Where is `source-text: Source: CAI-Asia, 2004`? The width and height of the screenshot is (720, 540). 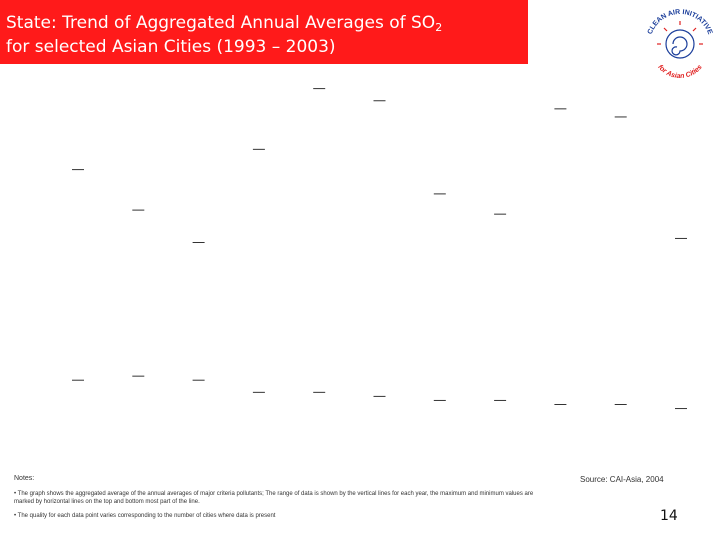 source-text: Source: CAI-Asia, 2004 is located at coordinates (622, 479).